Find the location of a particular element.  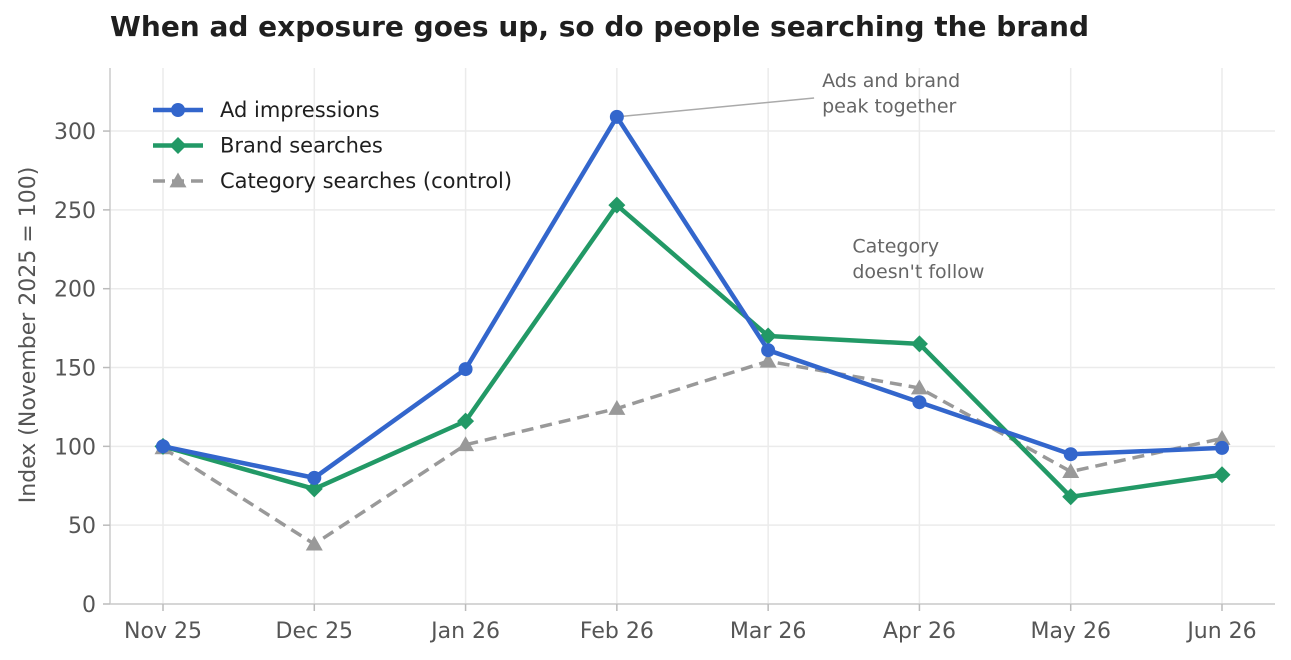

annotation-text: Ads and brand is located at coordinates (891, 81).